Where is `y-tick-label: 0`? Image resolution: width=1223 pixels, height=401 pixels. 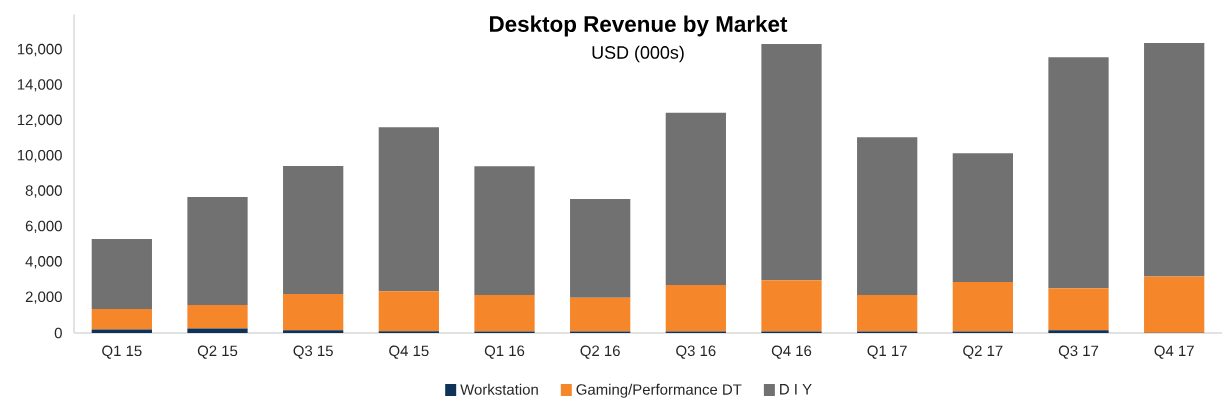
y-tick-label: 0 is located at coordinates (58, 333).